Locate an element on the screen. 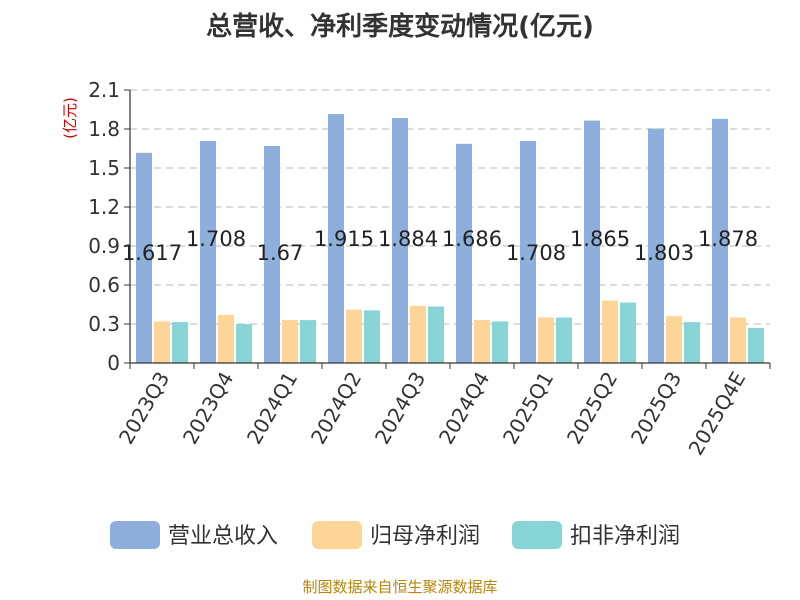 Image resolution: width=800 pixels, height=600 pixels. x-tick-label: 2024Q4 is located at coordinates (464, 408).